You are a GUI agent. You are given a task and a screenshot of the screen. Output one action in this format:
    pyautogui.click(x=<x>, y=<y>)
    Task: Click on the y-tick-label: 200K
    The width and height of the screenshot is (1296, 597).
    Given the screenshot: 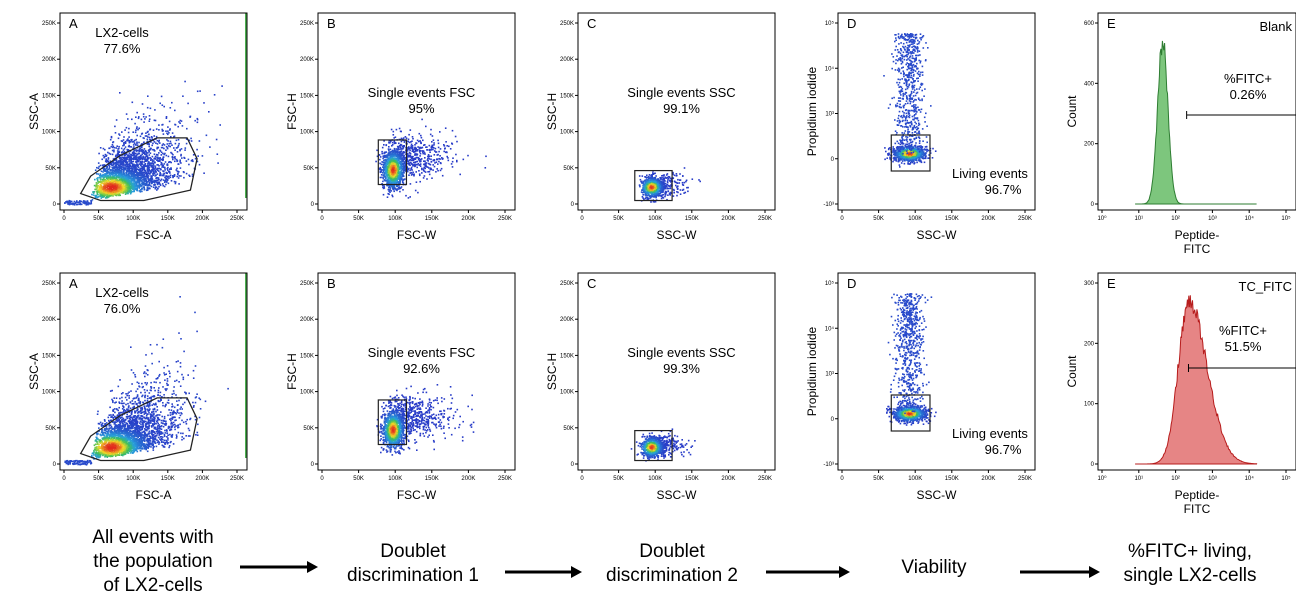 What is the action you would take?
    pyautogui.click(x=49, y=60)
    